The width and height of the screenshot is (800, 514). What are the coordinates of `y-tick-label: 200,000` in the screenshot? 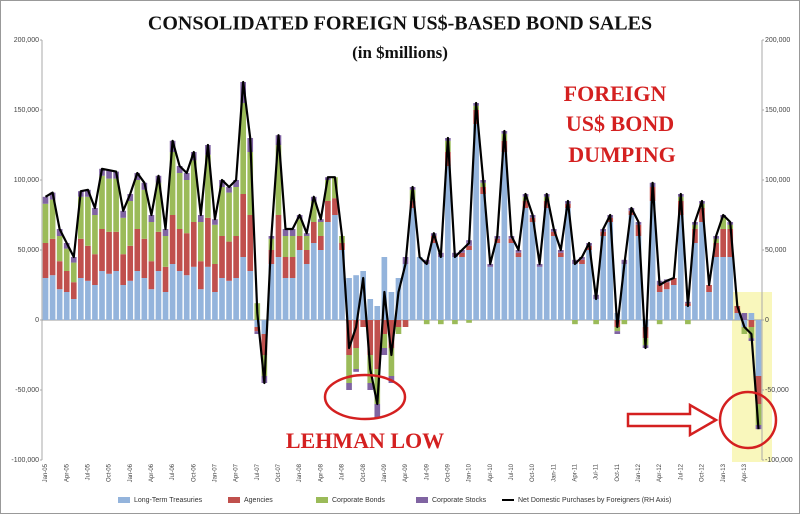 It's located at (26, 40).